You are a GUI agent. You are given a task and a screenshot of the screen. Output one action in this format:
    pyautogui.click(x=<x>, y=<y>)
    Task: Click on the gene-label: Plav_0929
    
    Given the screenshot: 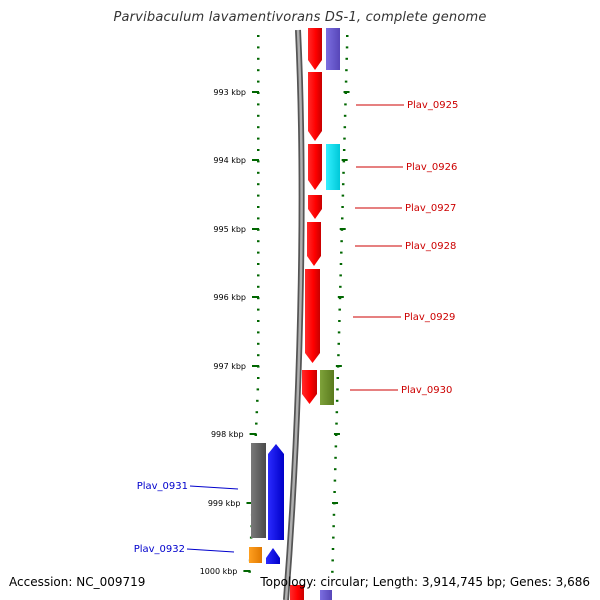 What is the action you would take?
    pyautogui.click(x=429, y=317)
    